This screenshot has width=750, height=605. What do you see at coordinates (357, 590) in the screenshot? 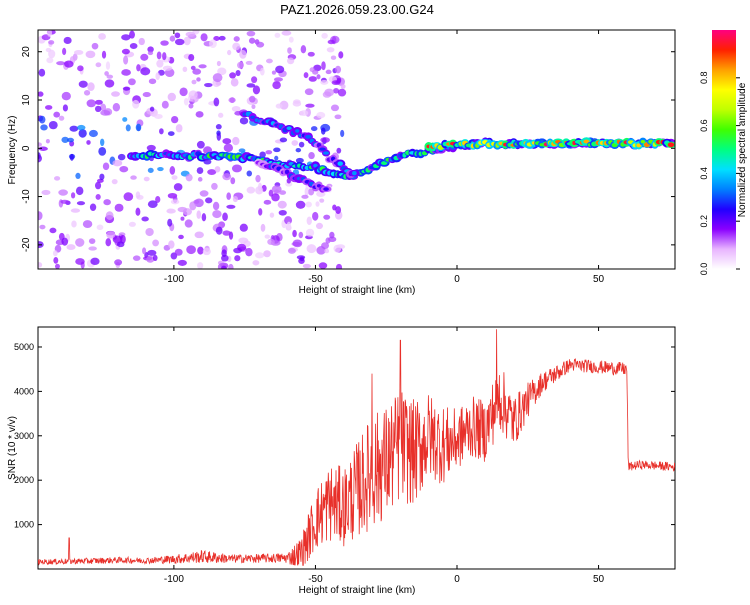
I see `snr-x-axis-label: Height of straight line (km)` at bounding box center [357, 590].